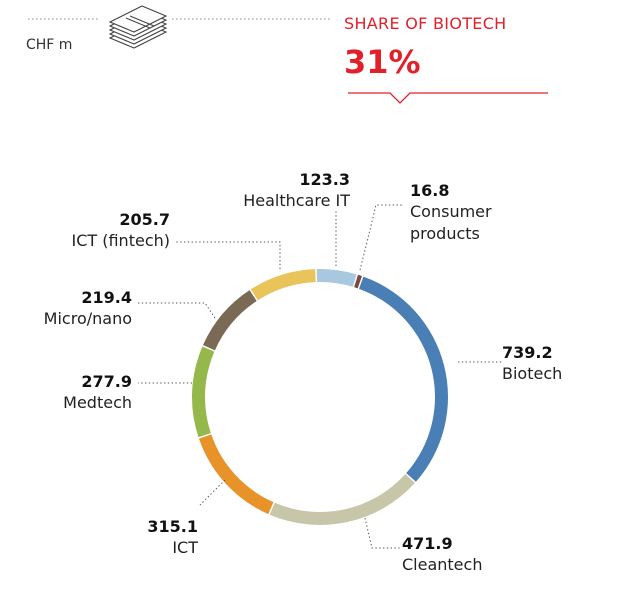  What do you see at coordinates (381, 237) in the screenshot?
I see `leader-line-consumer-products` at bounding box center [381, 237].